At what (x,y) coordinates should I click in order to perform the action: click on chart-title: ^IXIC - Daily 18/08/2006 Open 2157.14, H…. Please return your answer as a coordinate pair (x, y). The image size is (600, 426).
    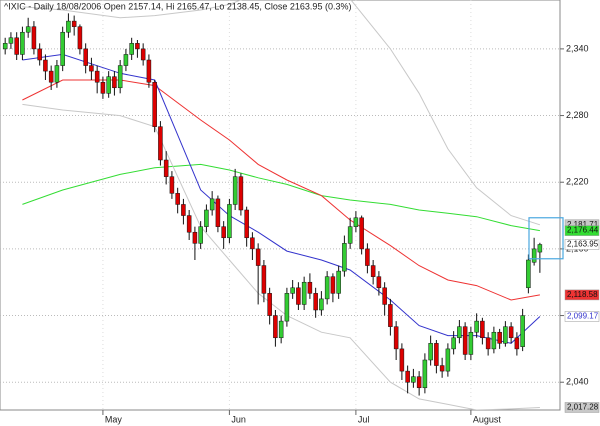
    Looking at the image, I should click on (177, 6).